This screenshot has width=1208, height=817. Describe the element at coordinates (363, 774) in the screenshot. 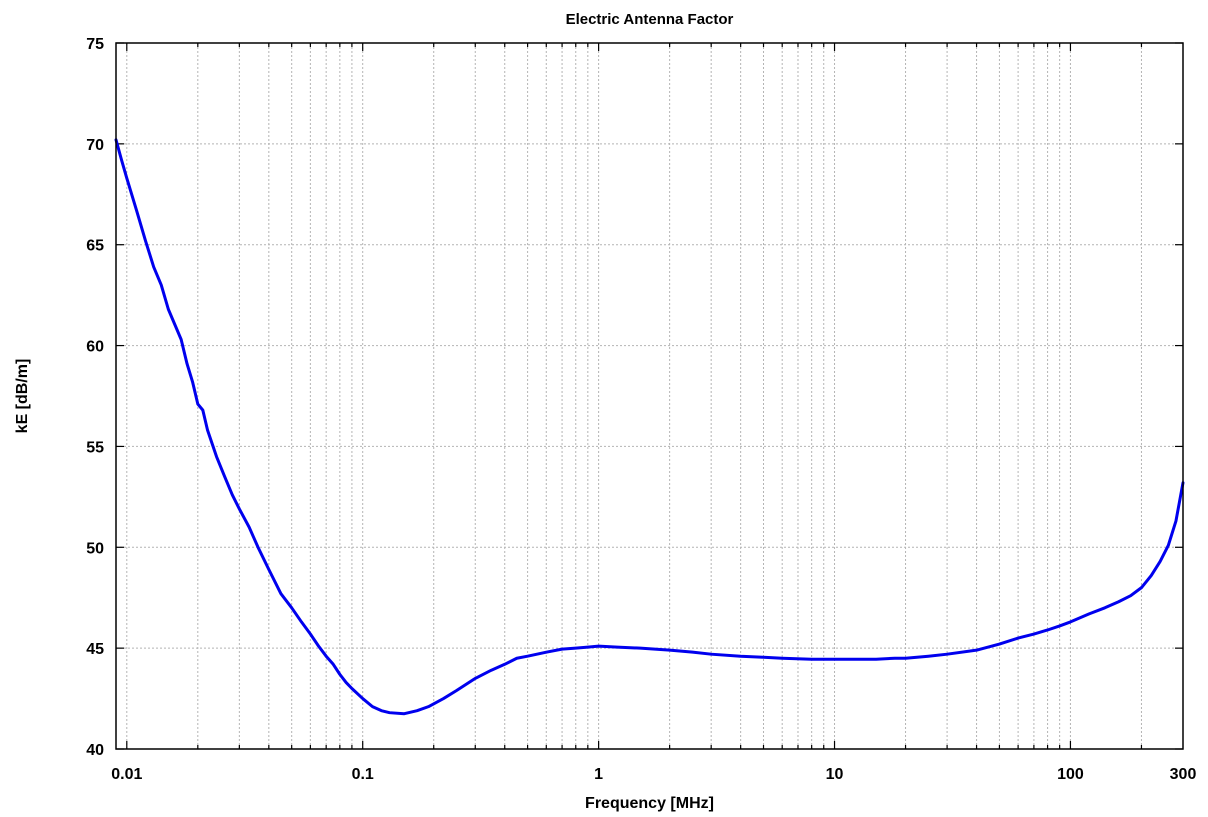

I see `x-tick-label: 0.1` at that location.